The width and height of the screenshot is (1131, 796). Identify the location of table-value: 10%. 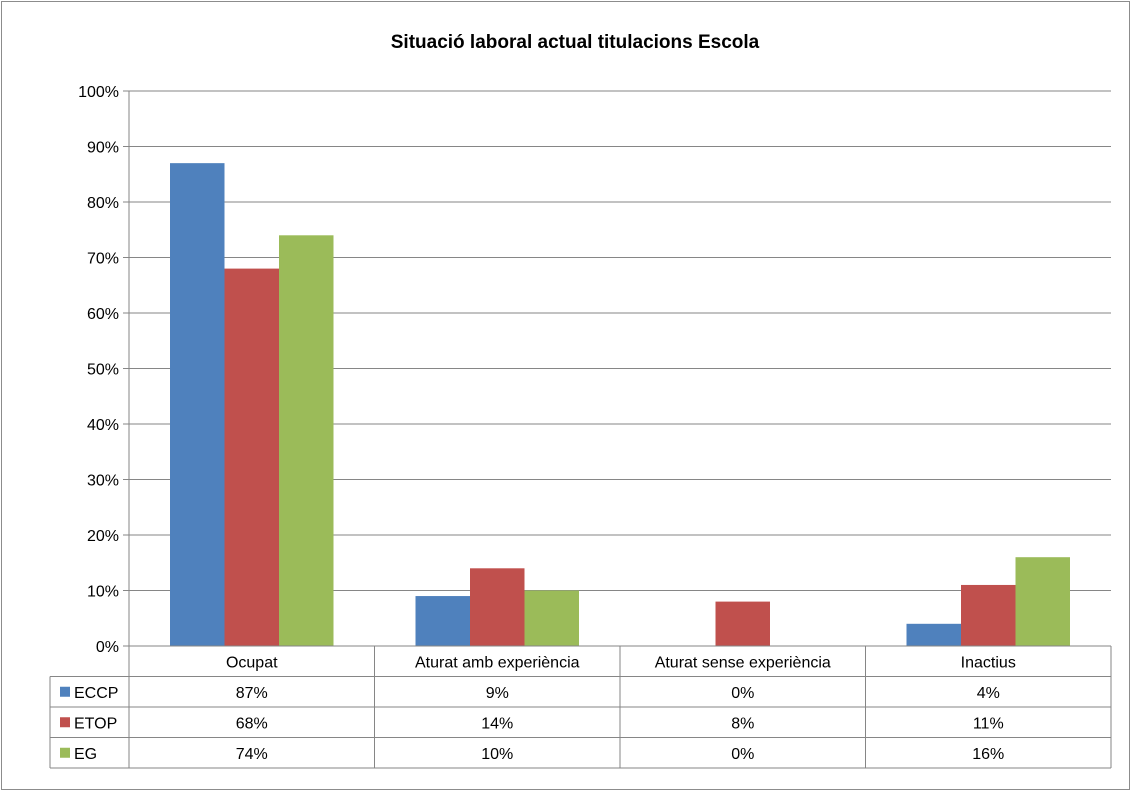
(497, 754).